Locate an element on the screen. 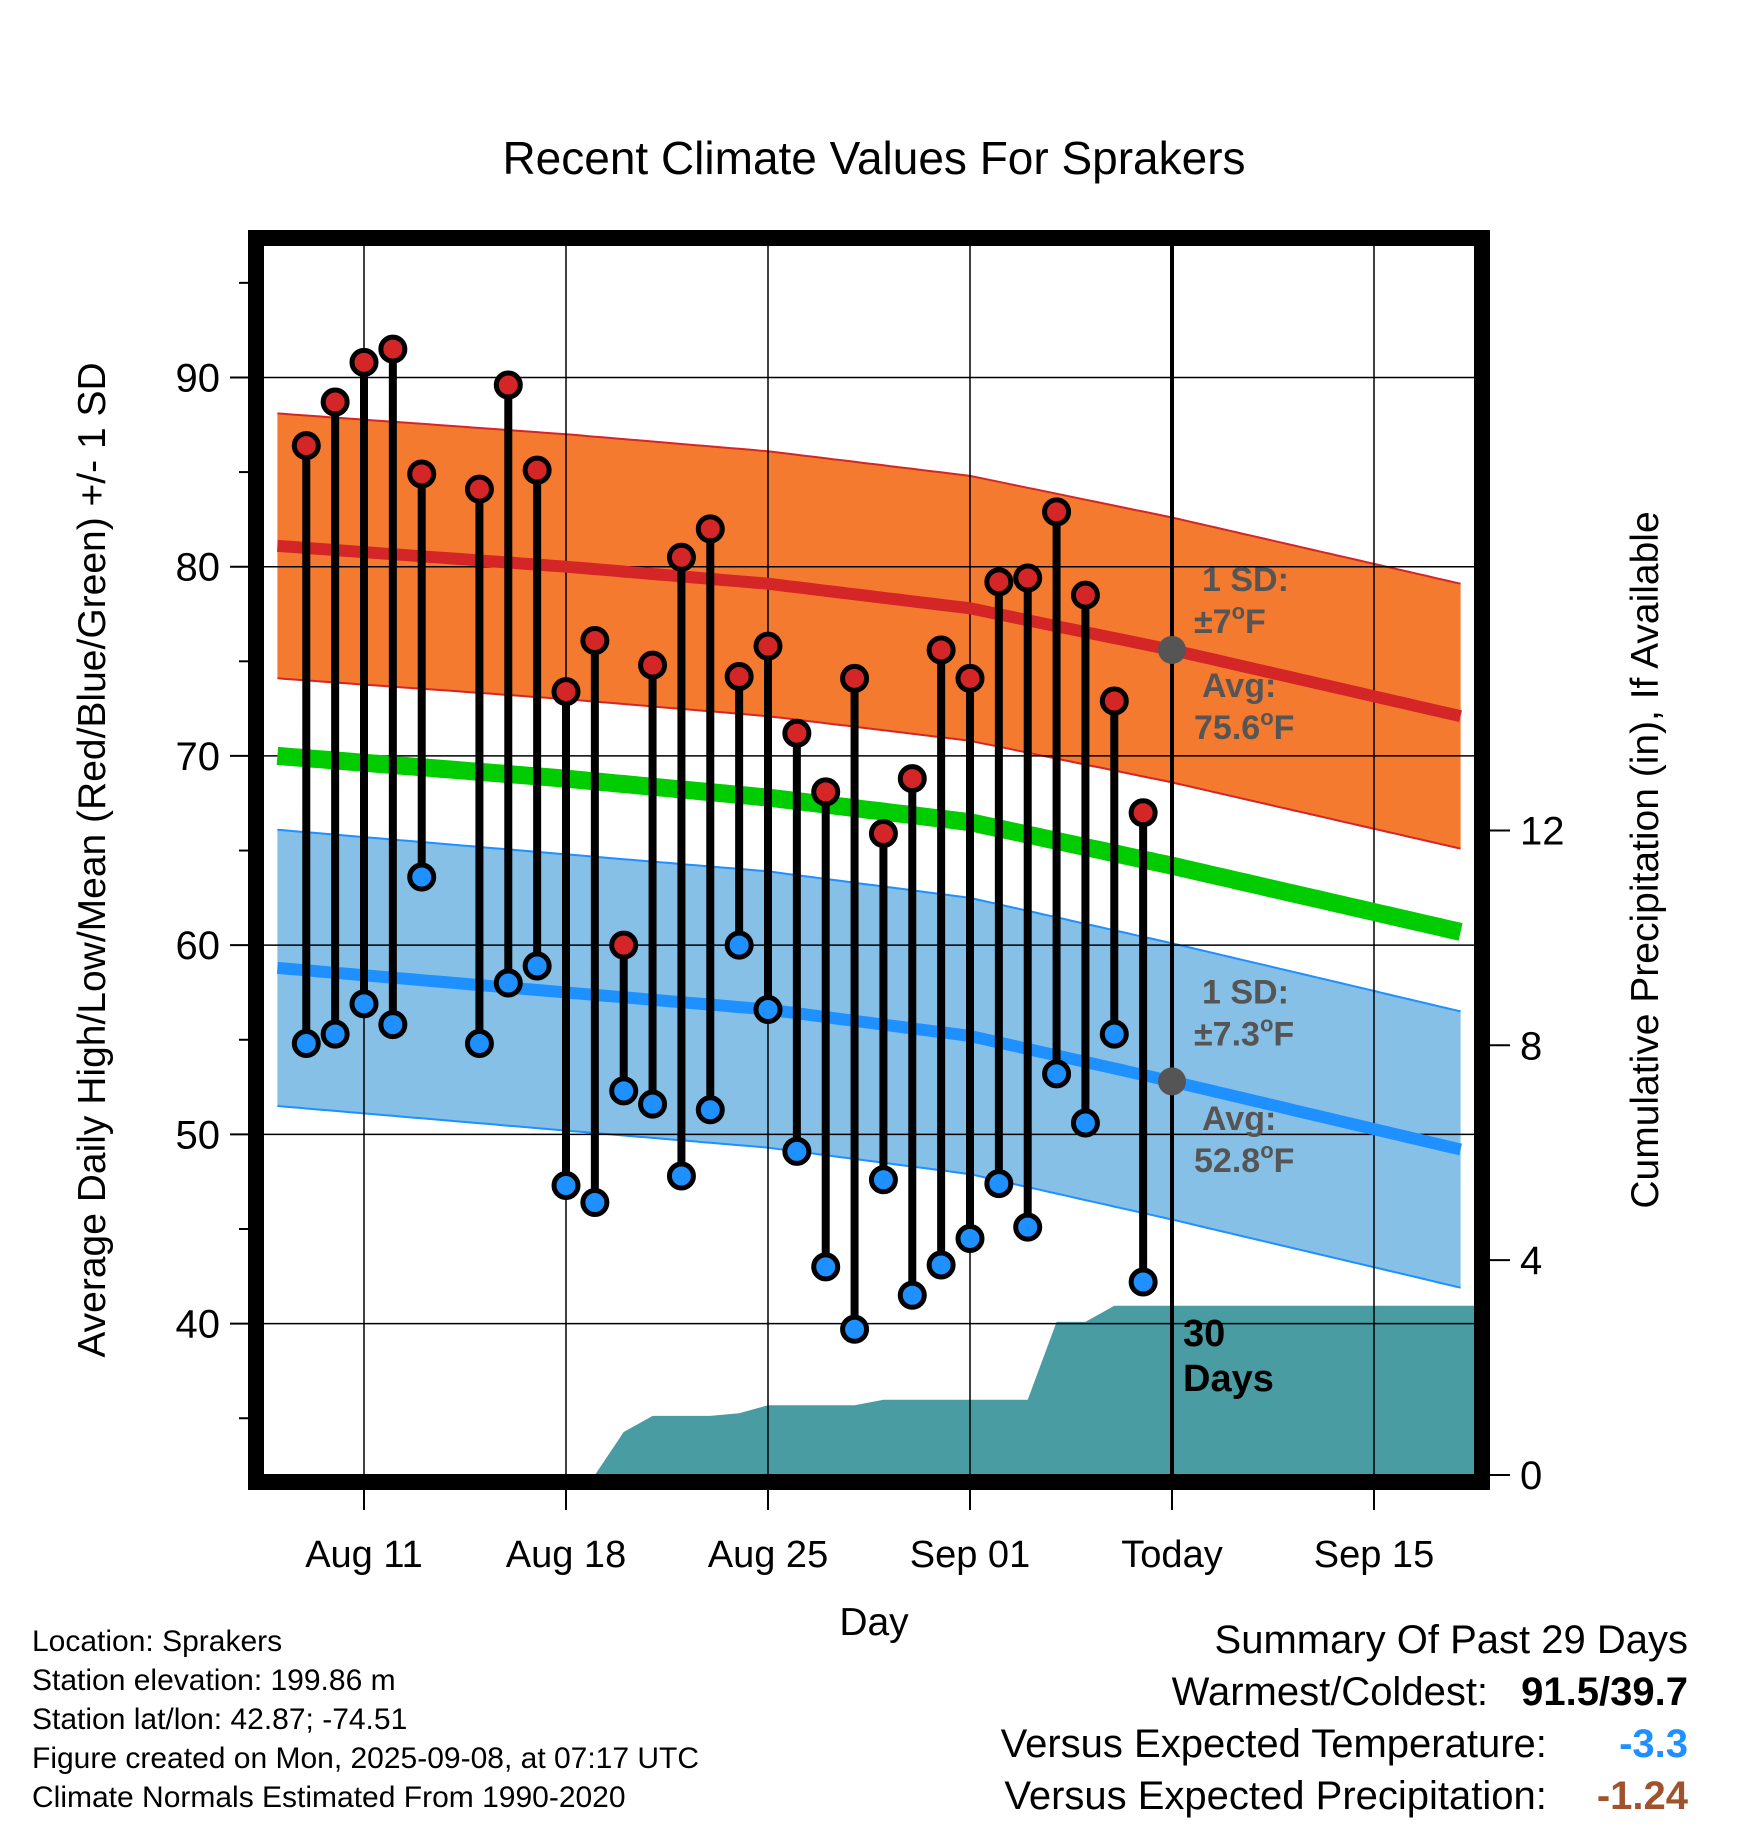  high-sd-lower-line is located at coordinates (869, 763).